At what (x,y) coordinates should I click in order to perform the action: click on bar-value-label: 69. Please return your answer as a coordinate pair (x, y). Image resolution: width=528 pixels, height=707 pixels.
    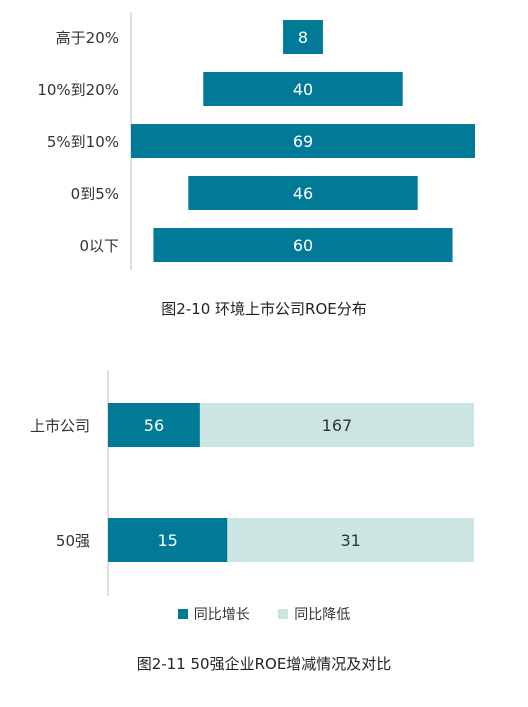
    Looking at the image, I should click on (303, 141).